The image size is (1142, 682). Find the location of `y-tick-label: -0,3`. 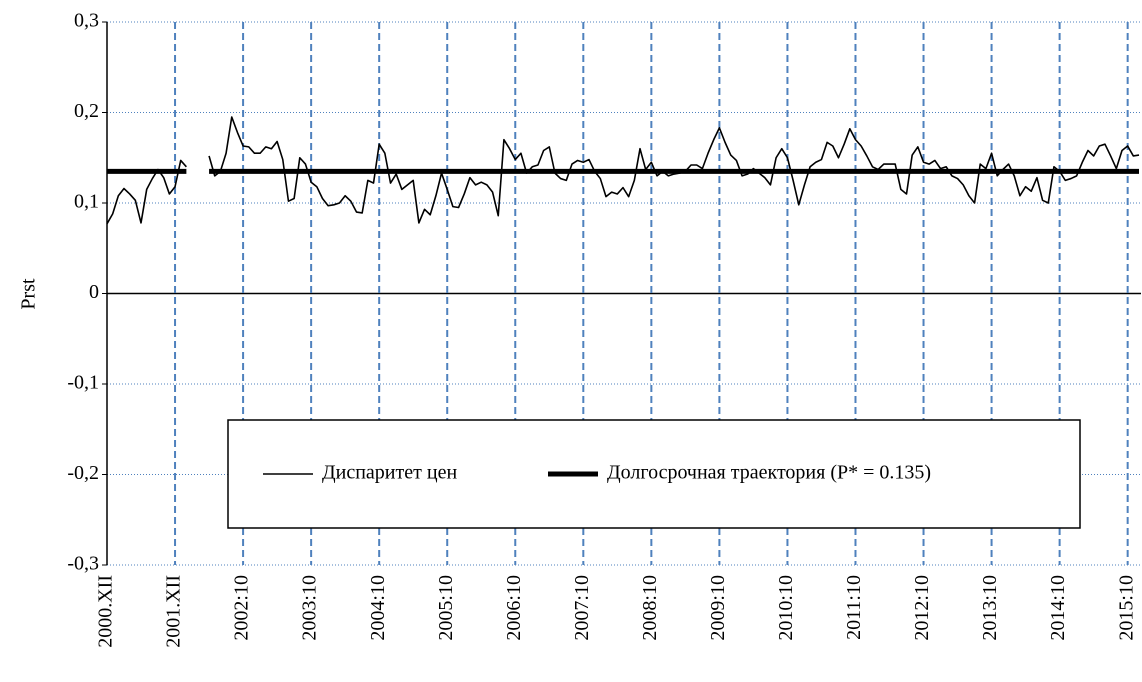

y-tick-label: -0,3 is located at coordinates (83, 564).